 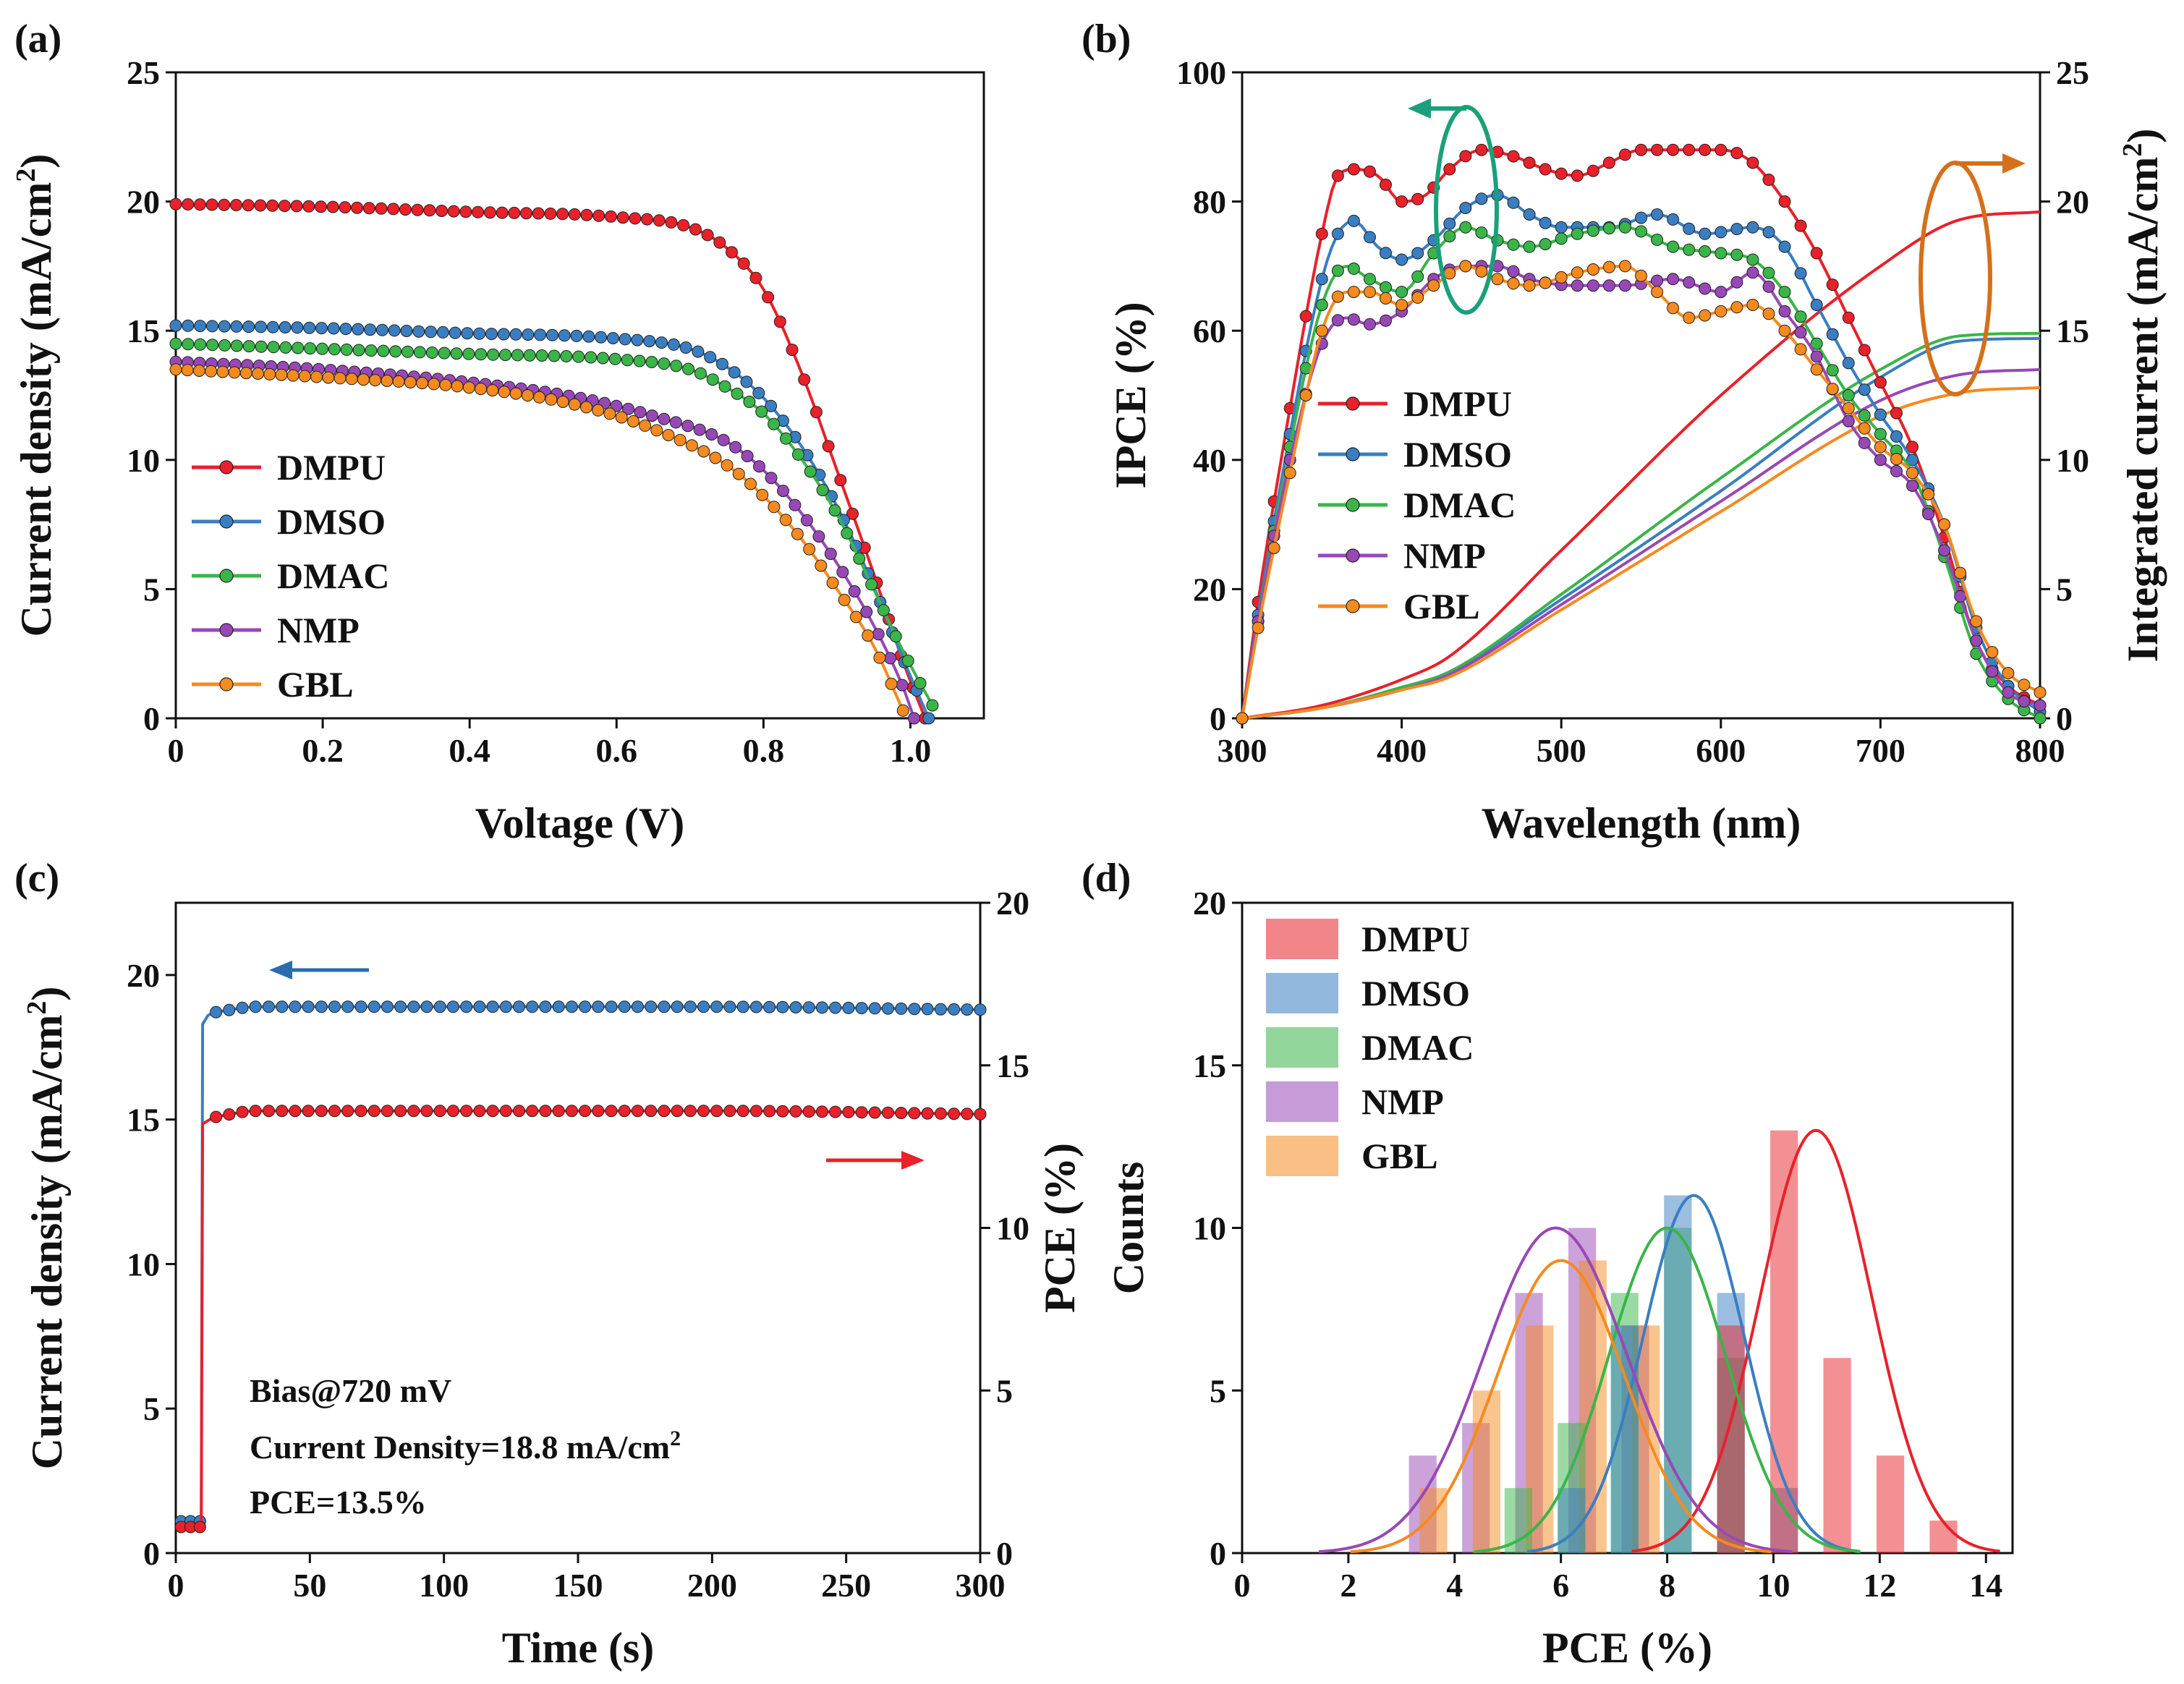 What do you see at coordinates (143, 202) in the screenshot?
I see `a-ytick-label: 20` at bounding box center [143, 202].